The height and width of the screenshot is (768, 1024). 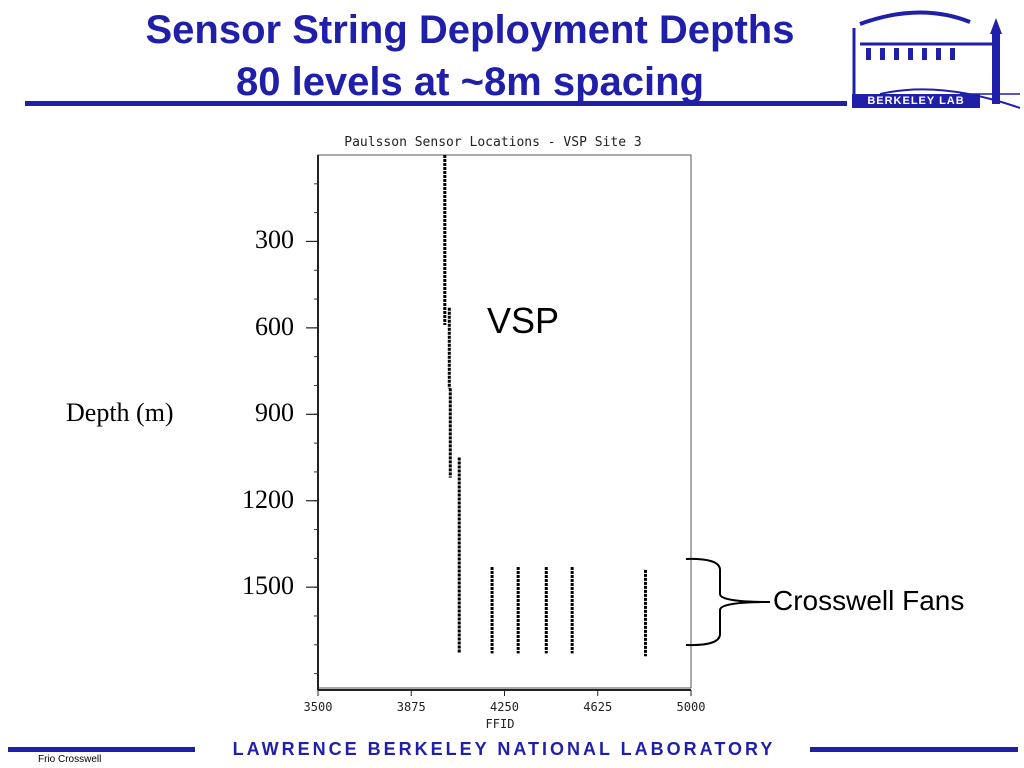 What do you see at coordinates (274, 240) in the screenshot?
I see `y-tick-label: 300` at bounding box center [274, 240].